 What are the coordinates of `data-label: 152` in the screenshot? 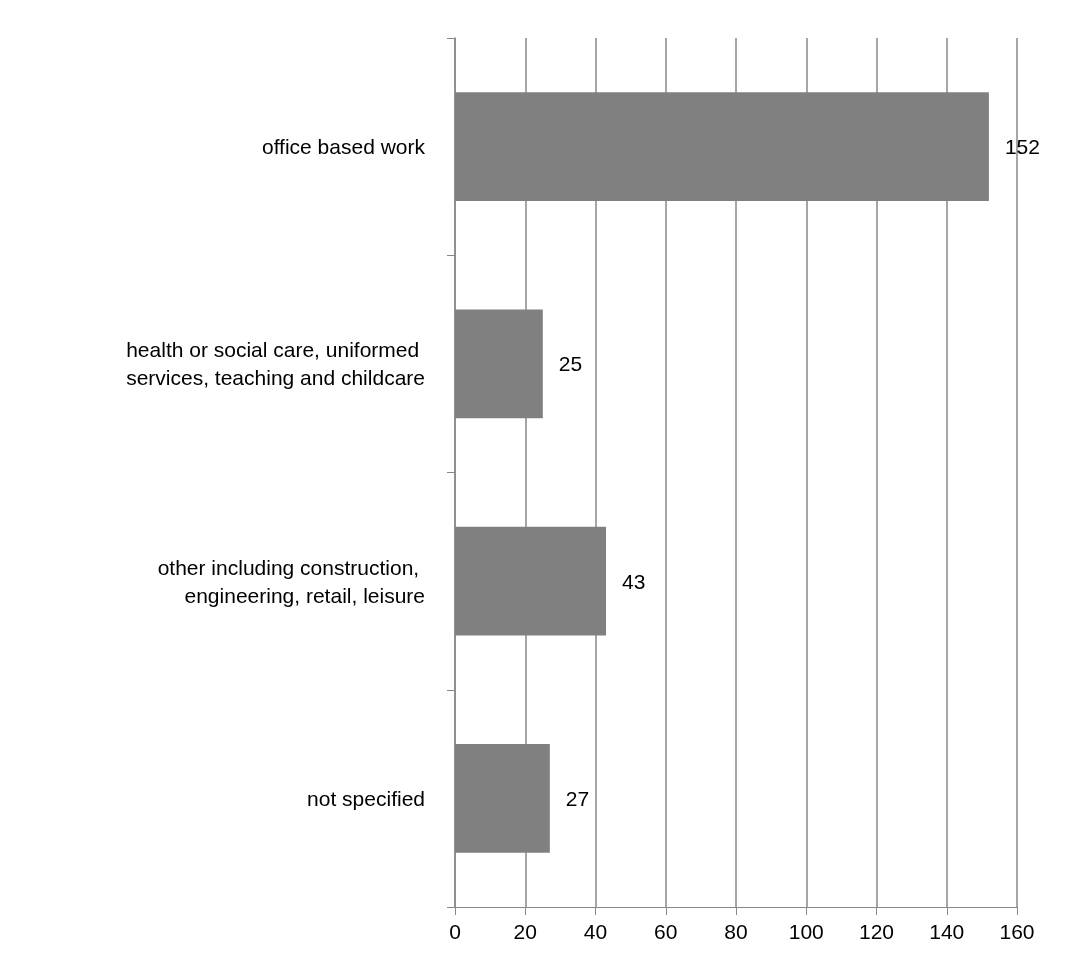 It's located at (1022, 147).